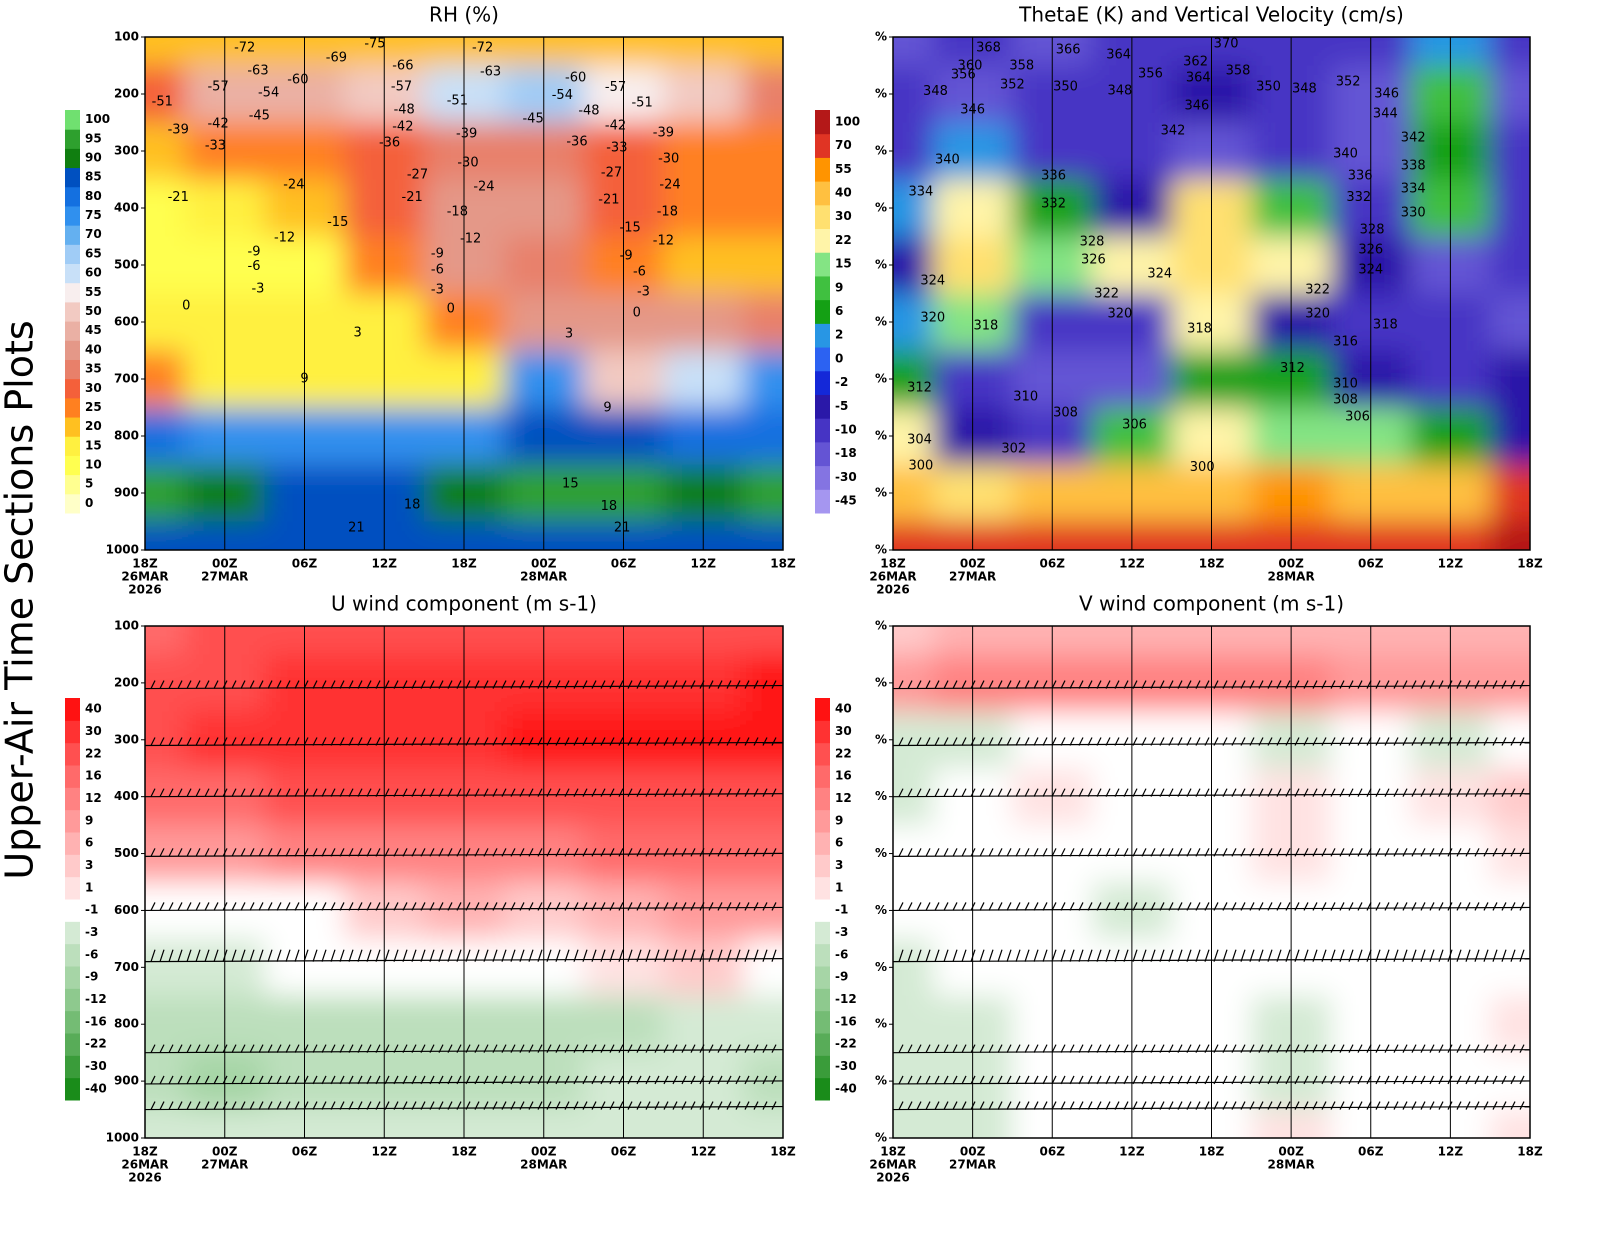 Image resolution: width=1600 pixels, height=1236 pixels. I want to click on contour-label: 9, so click(607, 408).